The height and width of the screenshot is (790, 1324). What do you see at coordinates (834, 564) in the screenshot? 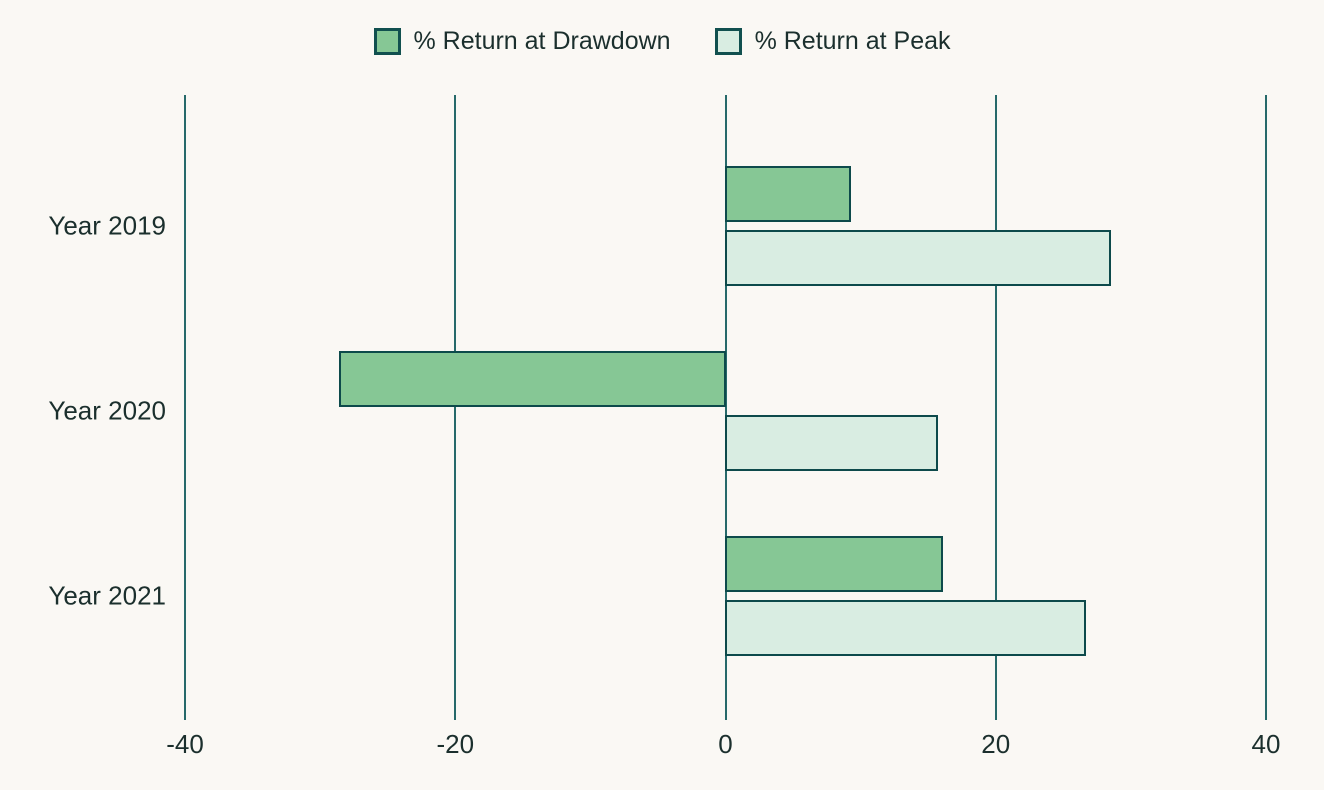
I see `bar-drawdown-year-2021` at bounding box center [834, 564].